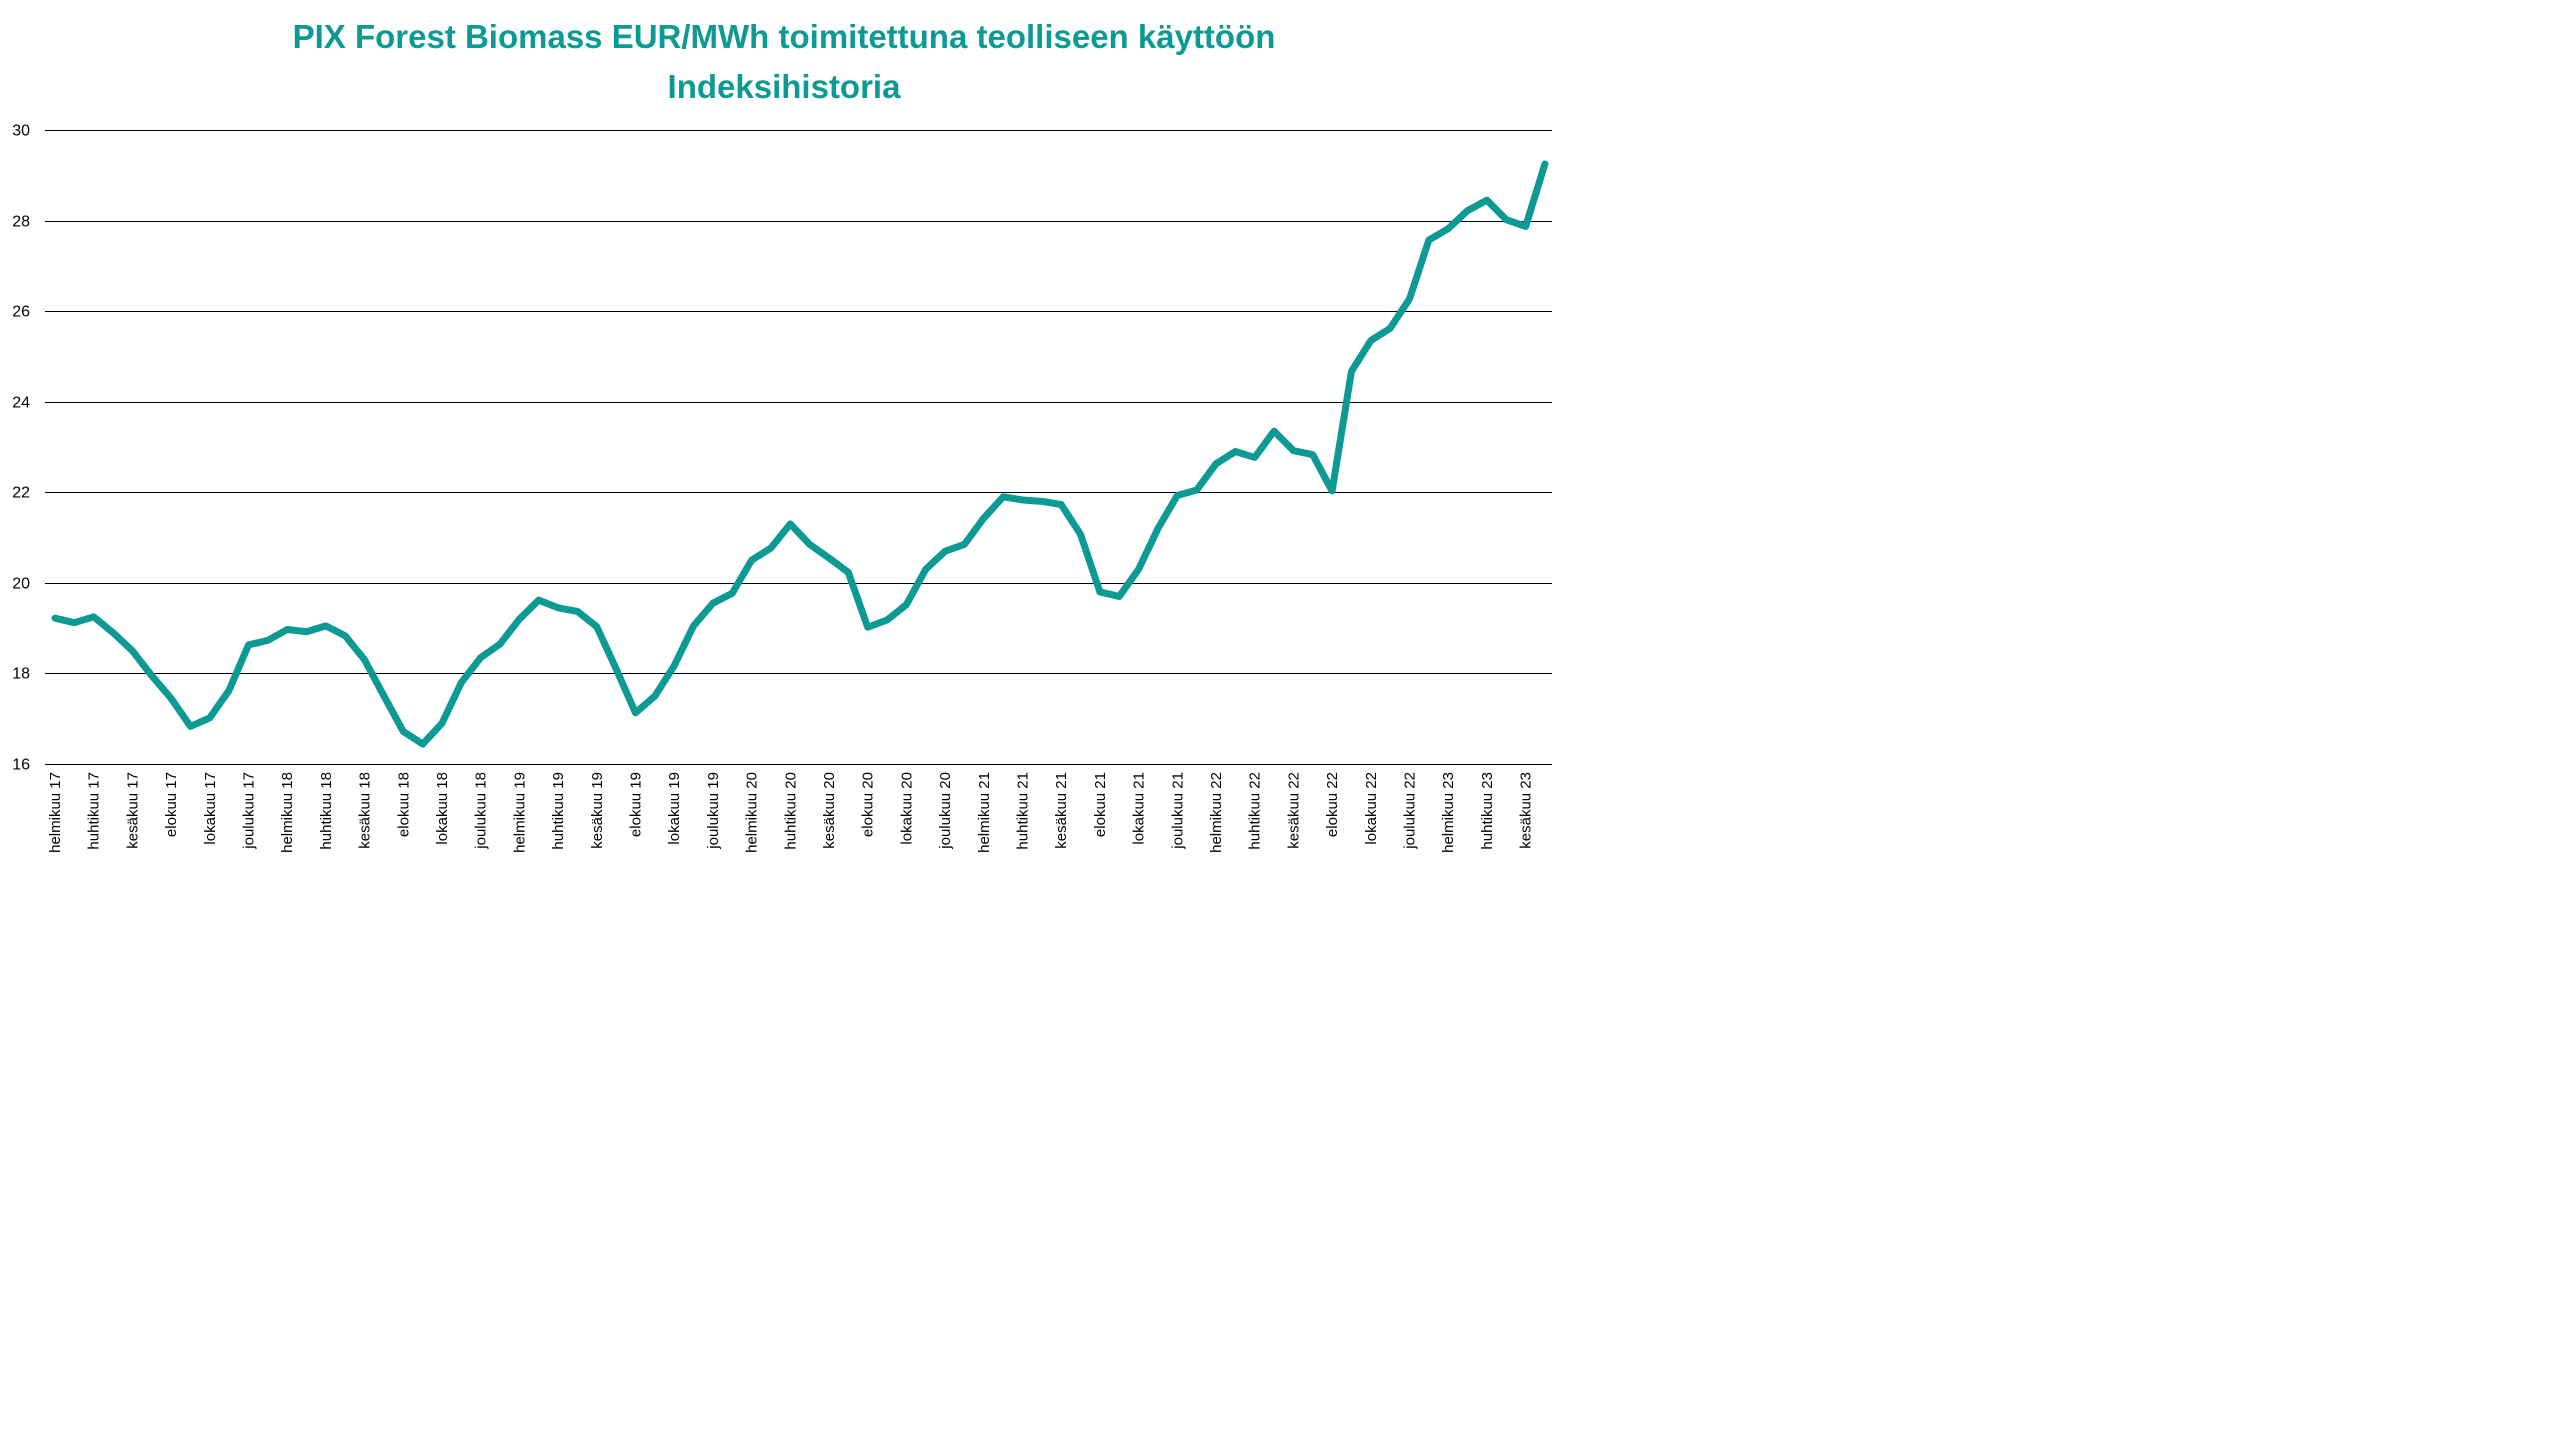 This screenshot has height=1440, width=2560. Describe the element at coordinates (249, 811) in the screenshot. I see `x-tick-label: joulukuu 17` at that location.